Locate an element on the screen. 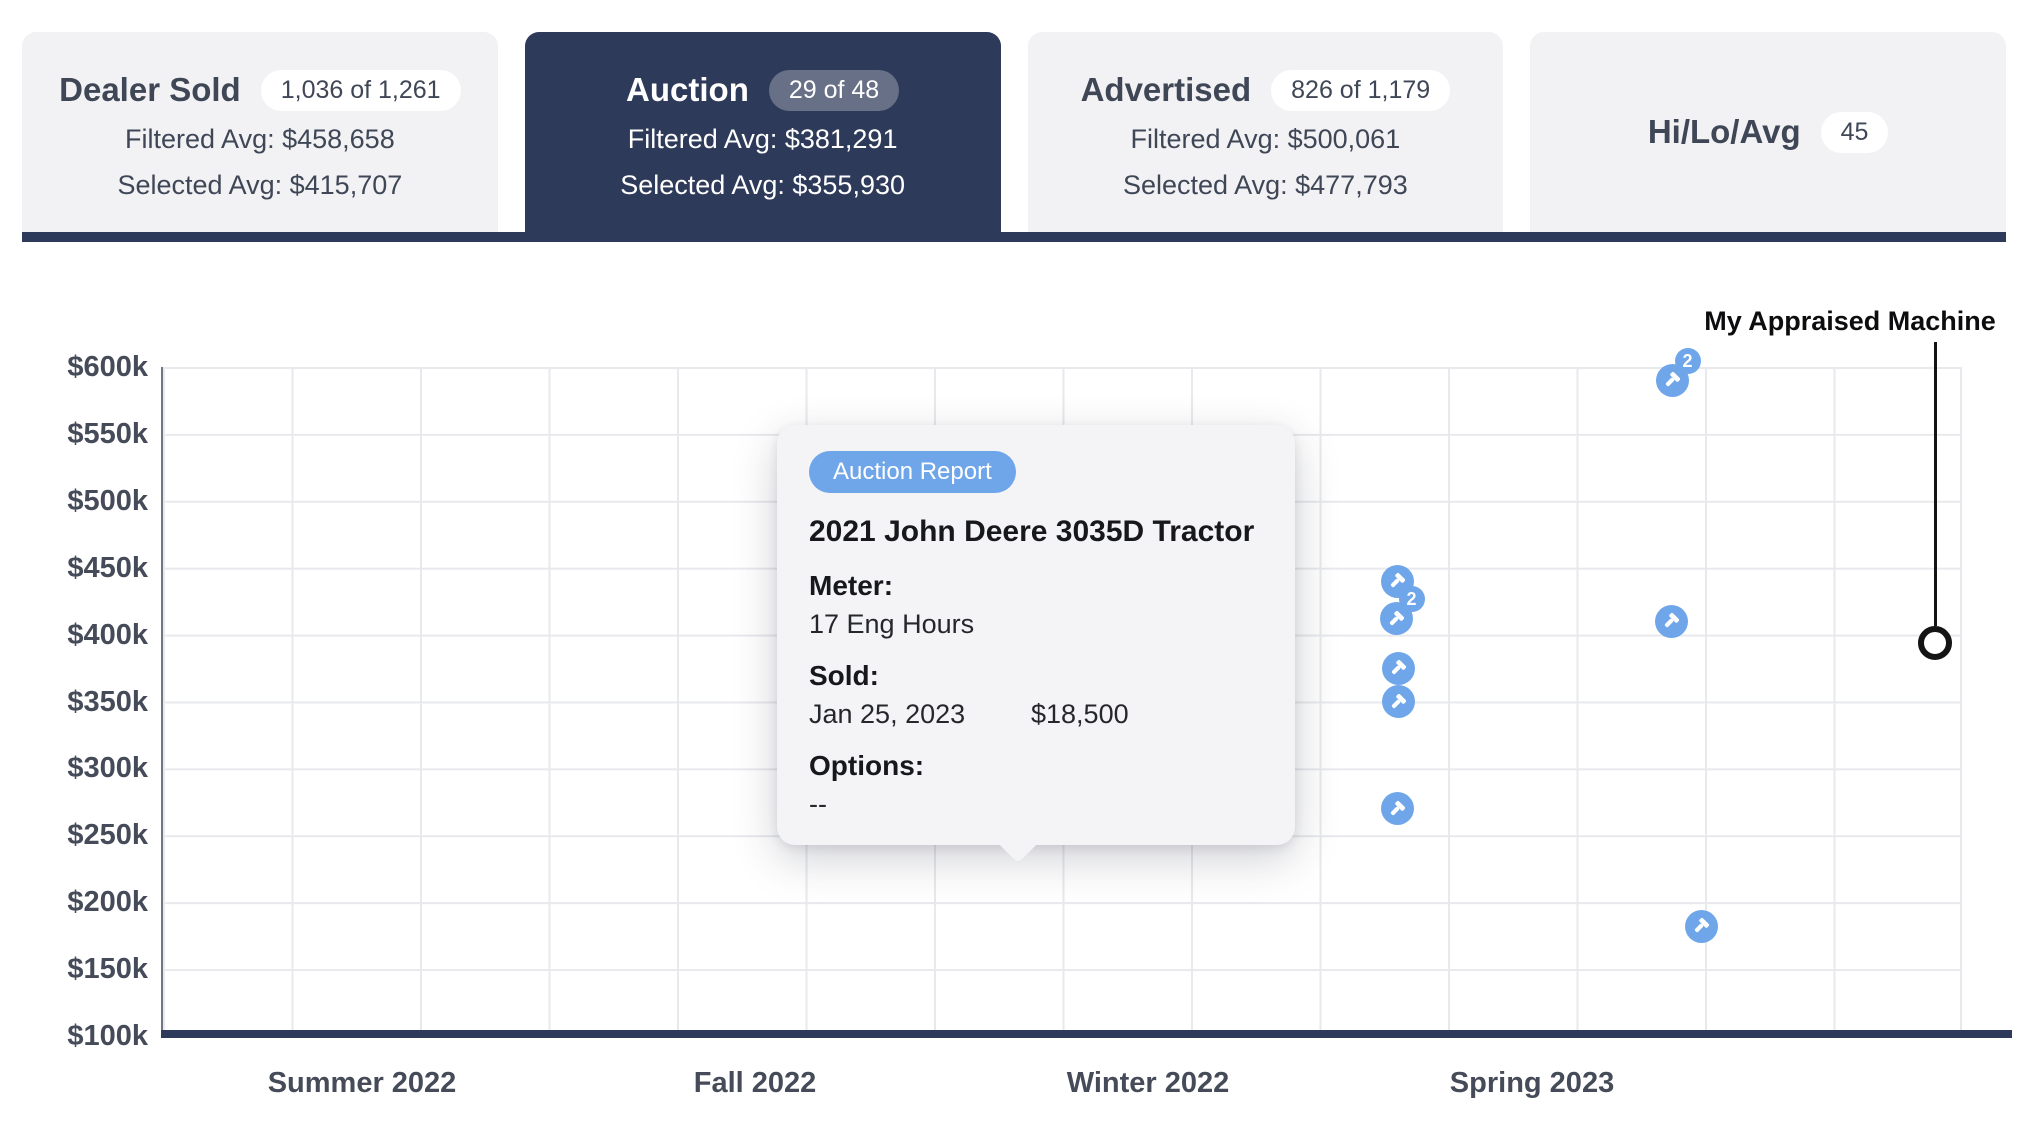 The image size is (2028, 1142). tab-title: Hi/Lo/Avg is located at coordinates (1724, 131).